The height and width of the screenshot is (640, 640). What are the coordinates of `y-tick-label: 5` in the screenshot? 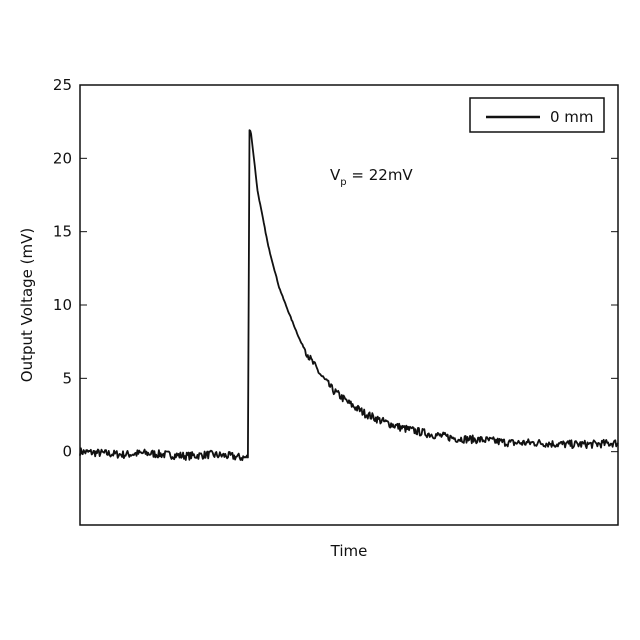 It's located at (67, 378).